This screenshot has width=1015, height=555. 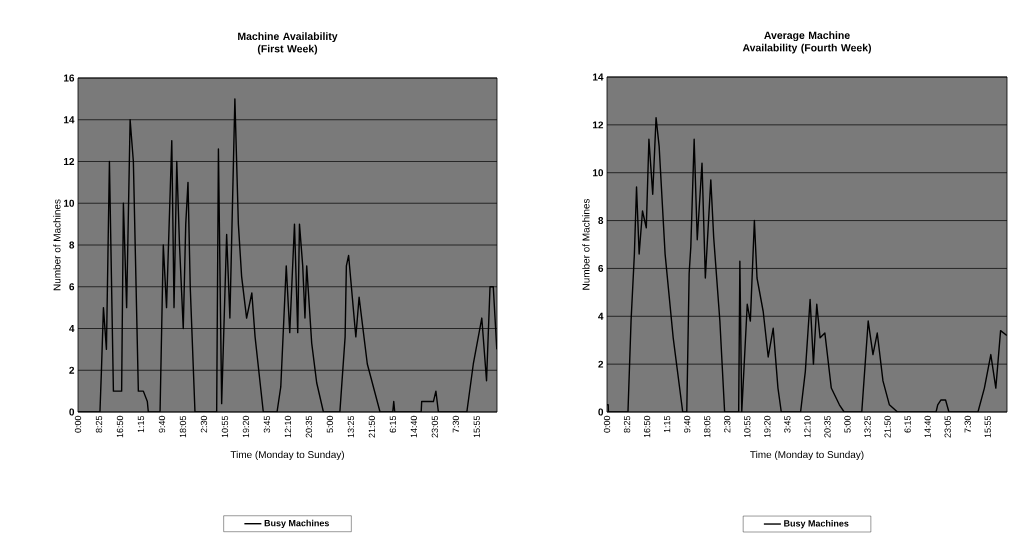 I want to click on chart-title: Machine Availability (First Week), so click(x=288, y=43).